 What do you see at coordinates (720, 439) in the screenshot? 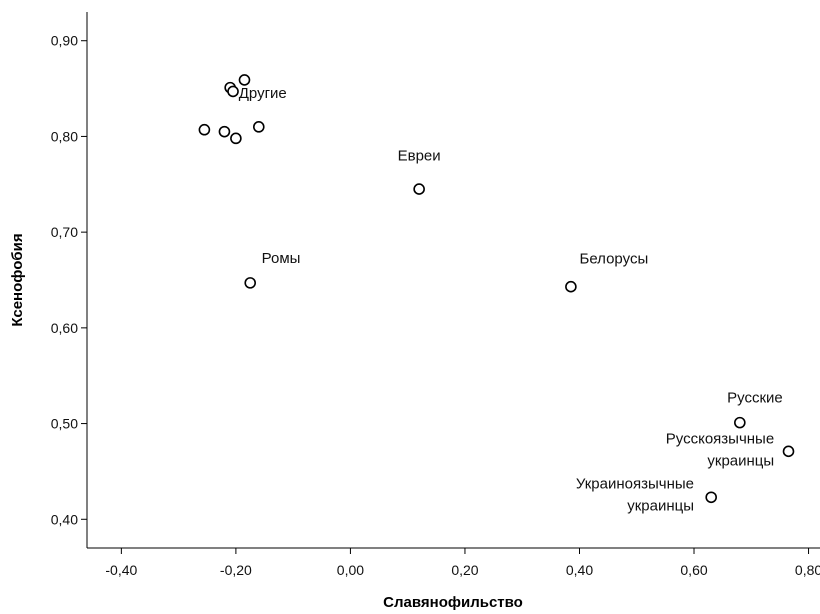
I see `point-label: Русскоязычные` at bounding box center [720, 439].